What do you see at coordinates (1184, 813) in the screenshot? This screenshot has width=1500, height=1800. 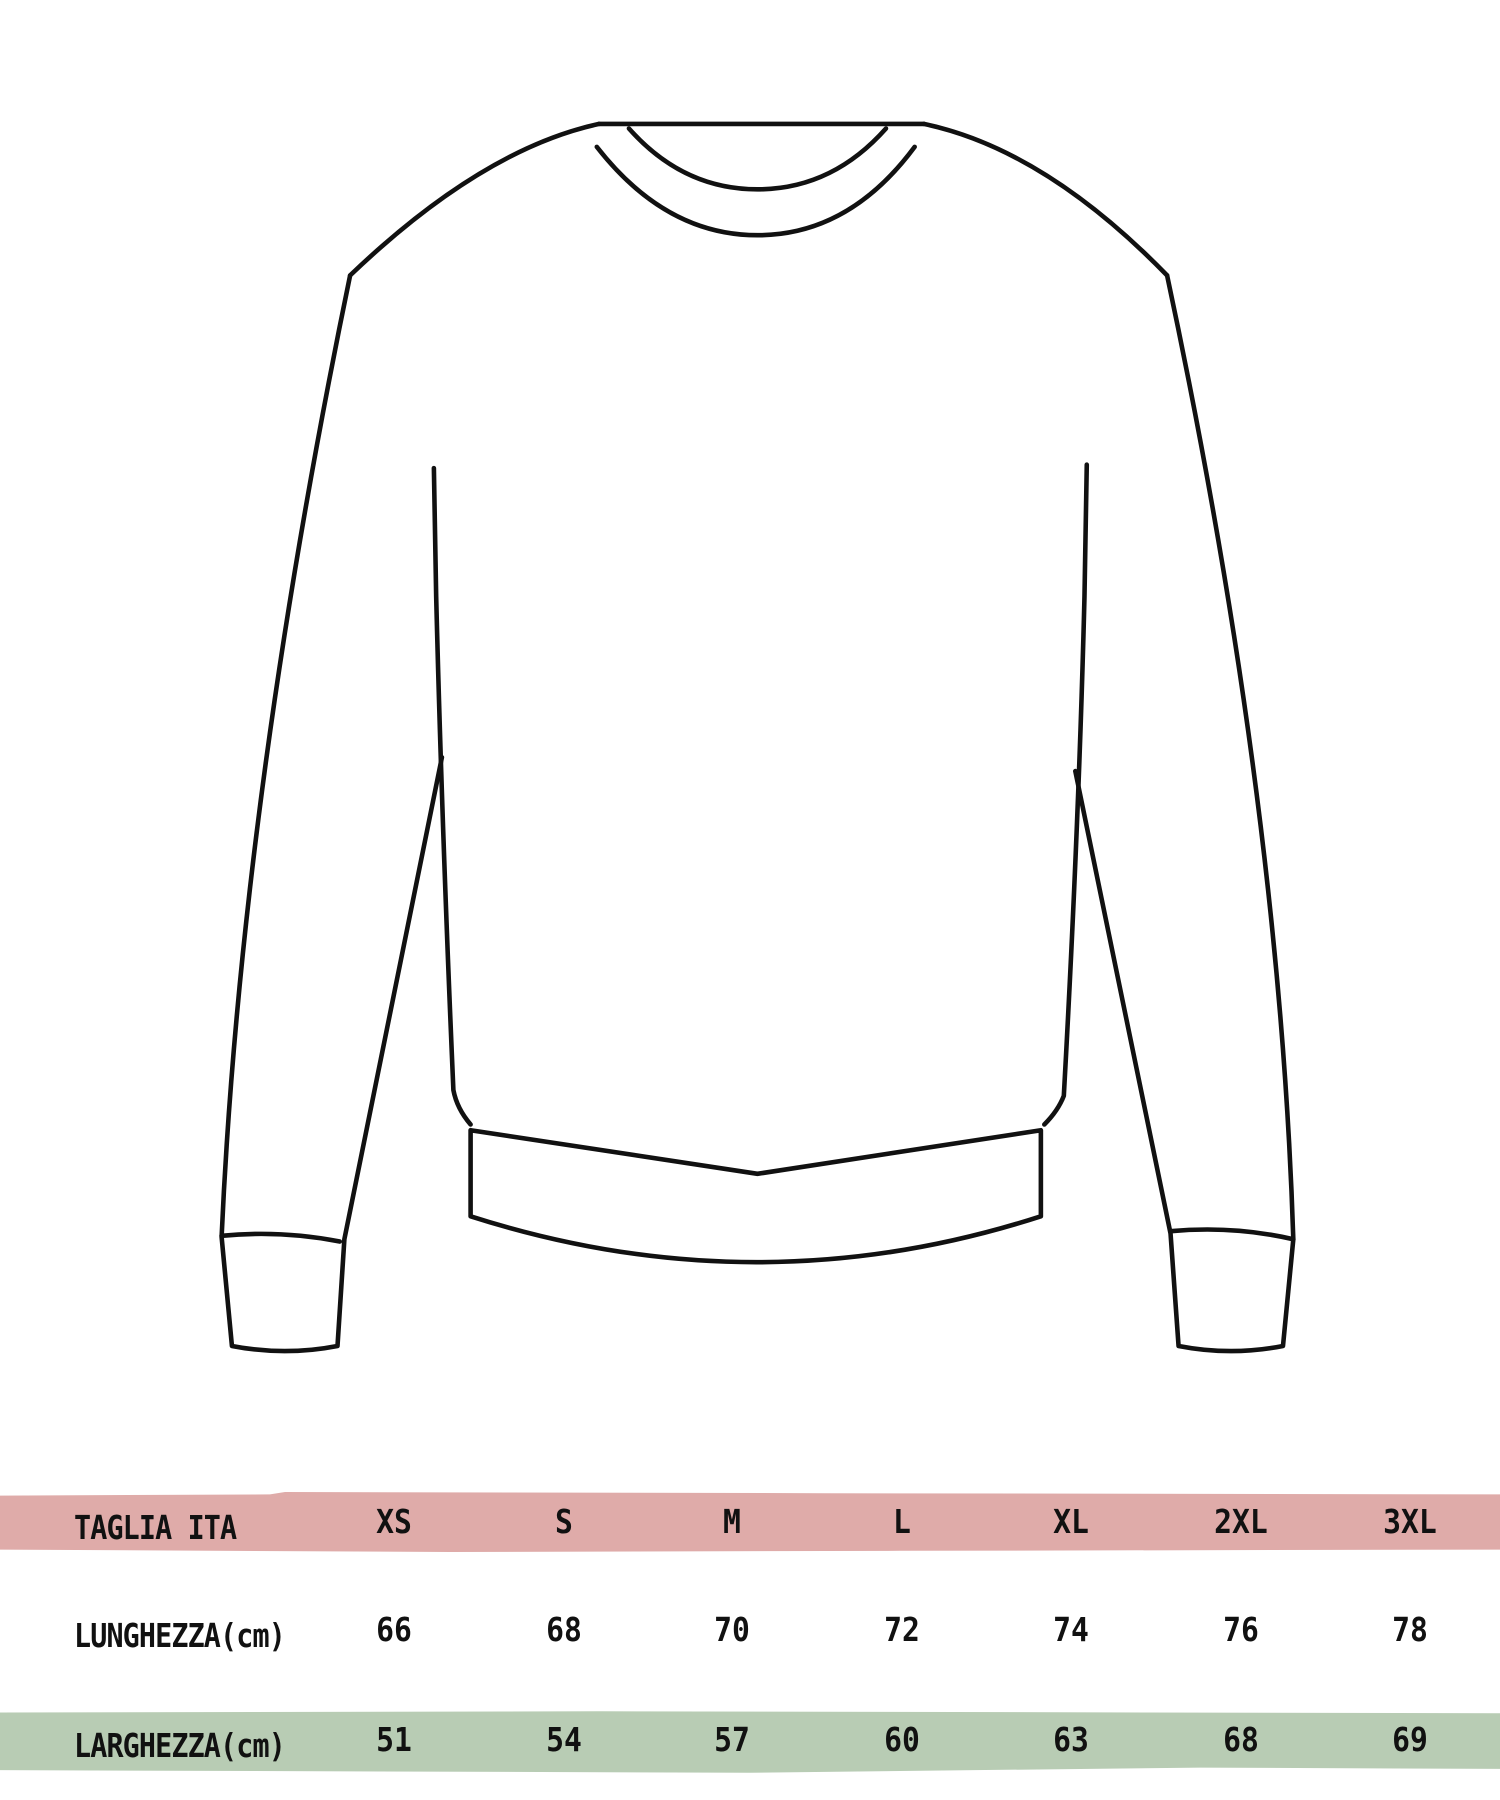 I see `right-sleeve-outer` at bounding box center [1184, 813].